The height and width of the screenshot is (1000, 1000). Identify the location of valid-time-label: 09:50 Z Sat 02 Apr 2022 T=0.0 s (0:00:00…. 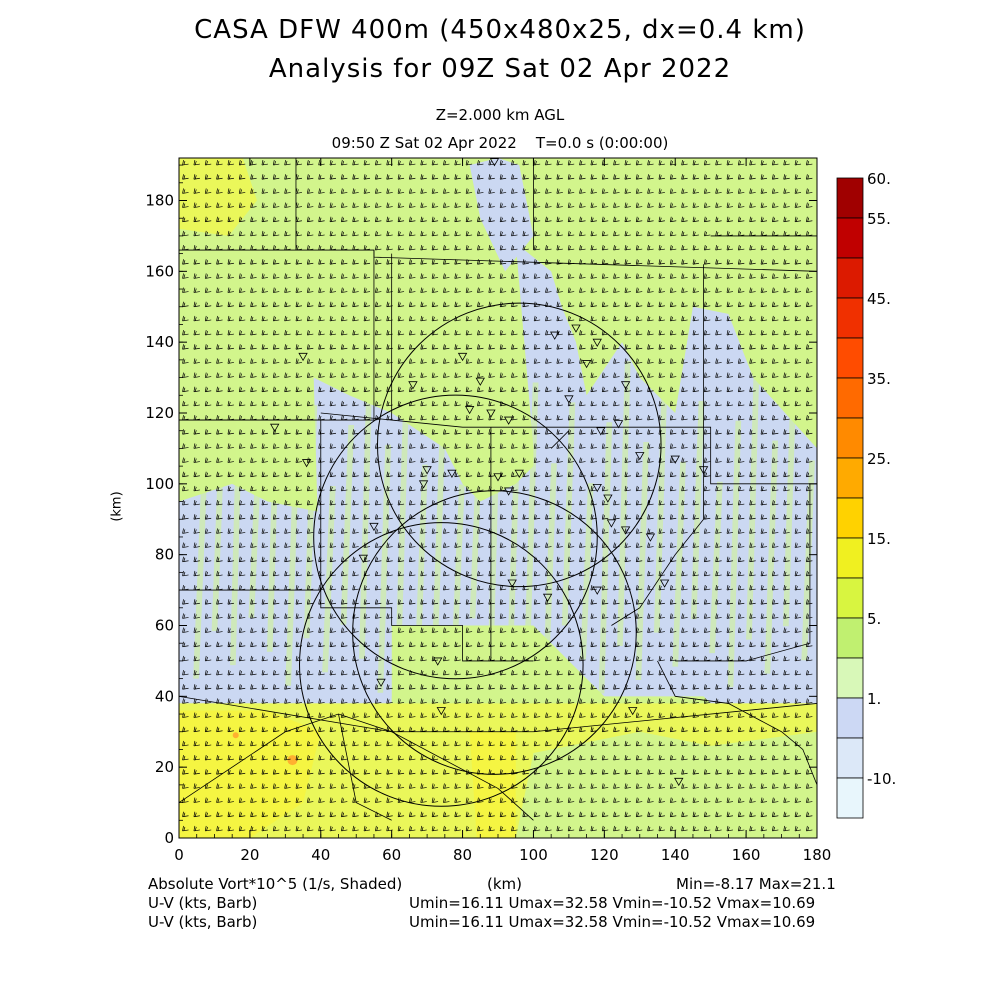
(500, 143).